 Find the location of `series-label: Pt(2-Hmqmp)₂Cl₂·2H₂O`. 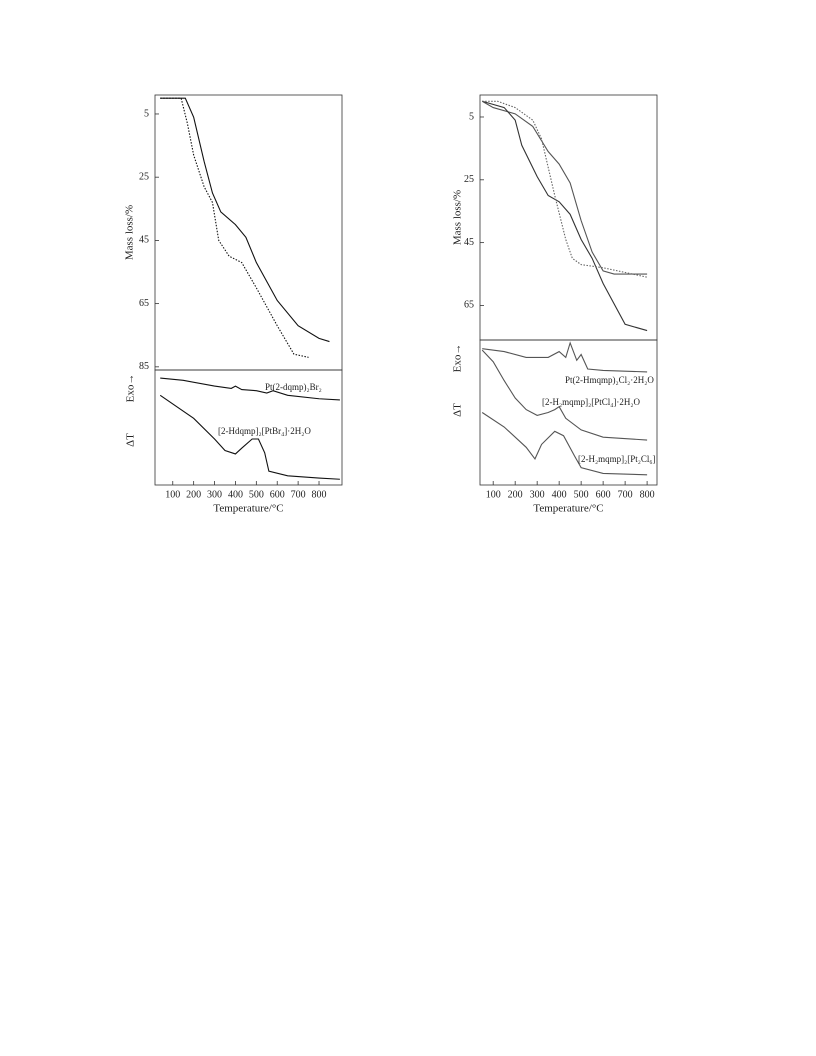

series-label: Pt(2-Hmqmp)₂Cl₂·2H₂O is located at coordinates (609, 380).